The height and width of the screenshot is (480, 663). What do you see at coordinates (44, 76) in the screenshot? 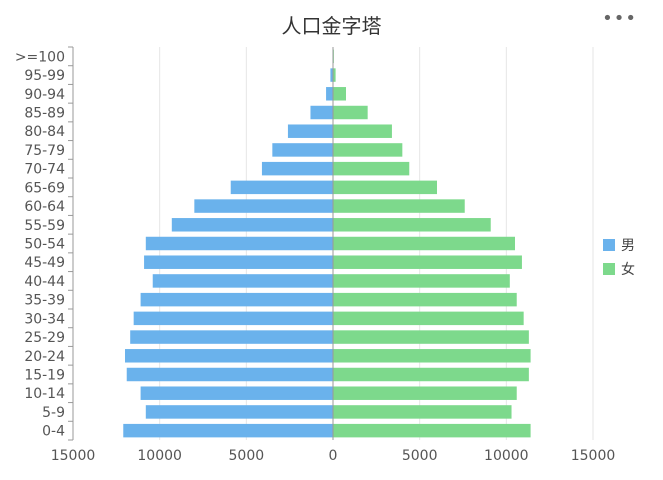
I see `y-tick-label: 95-99` at bounding box center [44, 76].